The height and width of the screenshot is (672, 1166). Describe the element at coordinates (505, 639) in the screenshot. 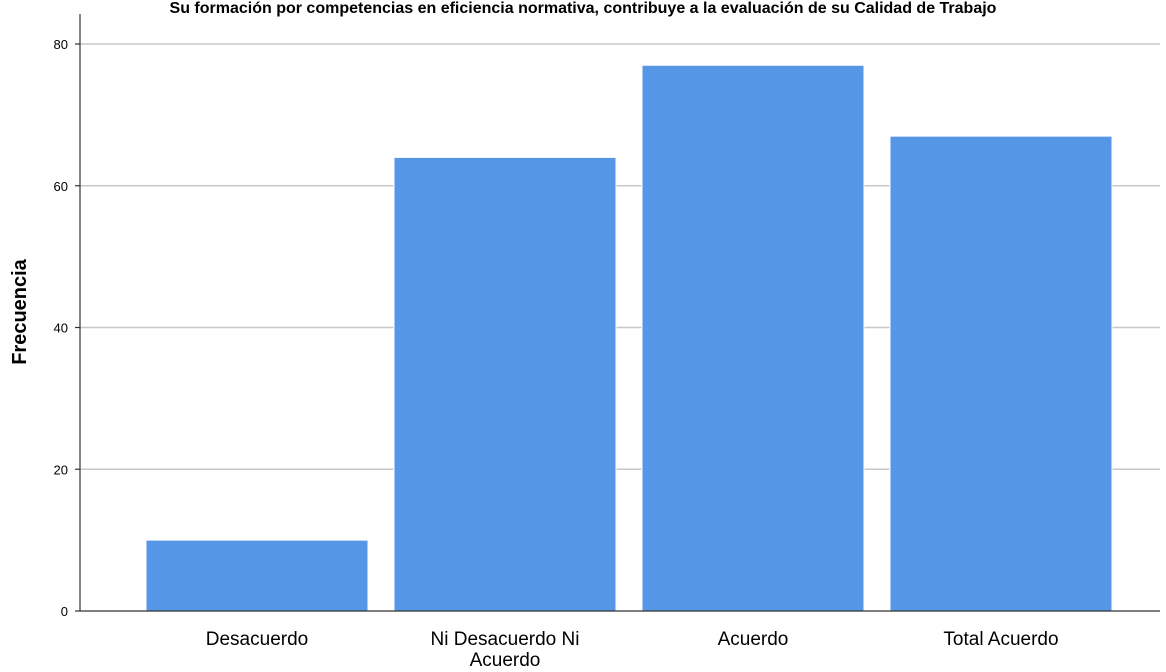

I see `x-tick-label-line: Ni Desacuerdo Ni` at that location.